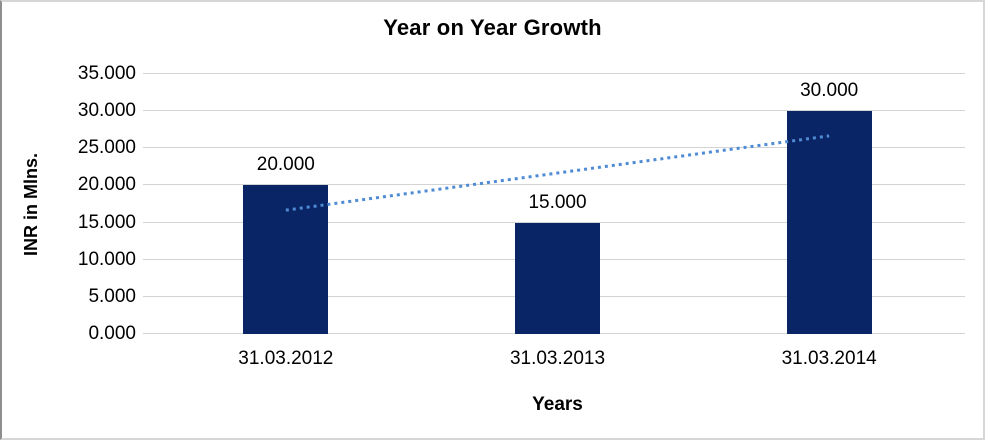 This screenshot has width=985, height=440. What do you see at coordinates (557, 173) in the screenshot?
I see `trendline` at bounding box center [557, 173].